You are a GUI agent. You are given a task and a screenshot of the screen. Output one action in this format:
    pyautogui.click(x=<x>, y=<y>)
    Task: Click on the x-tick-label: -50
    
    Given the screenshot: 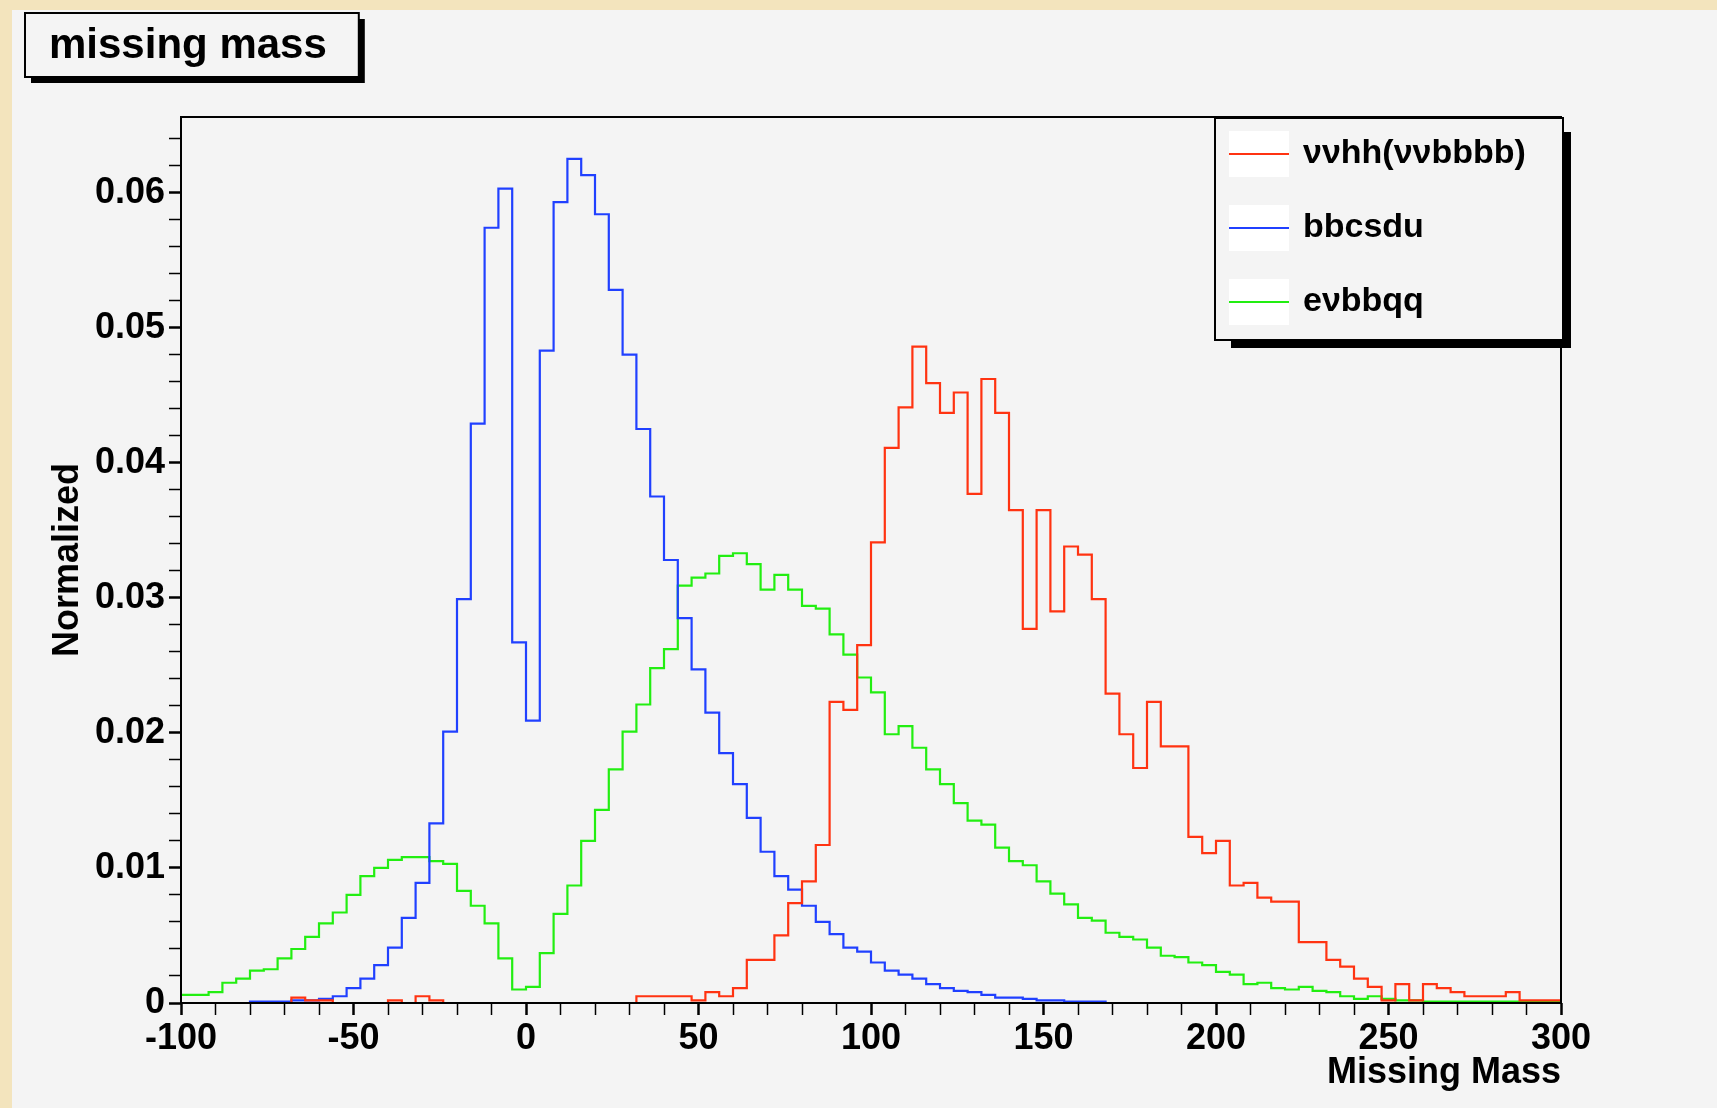 What is the action you would take?
    pyautogui.click(x=353, y=1036)
    